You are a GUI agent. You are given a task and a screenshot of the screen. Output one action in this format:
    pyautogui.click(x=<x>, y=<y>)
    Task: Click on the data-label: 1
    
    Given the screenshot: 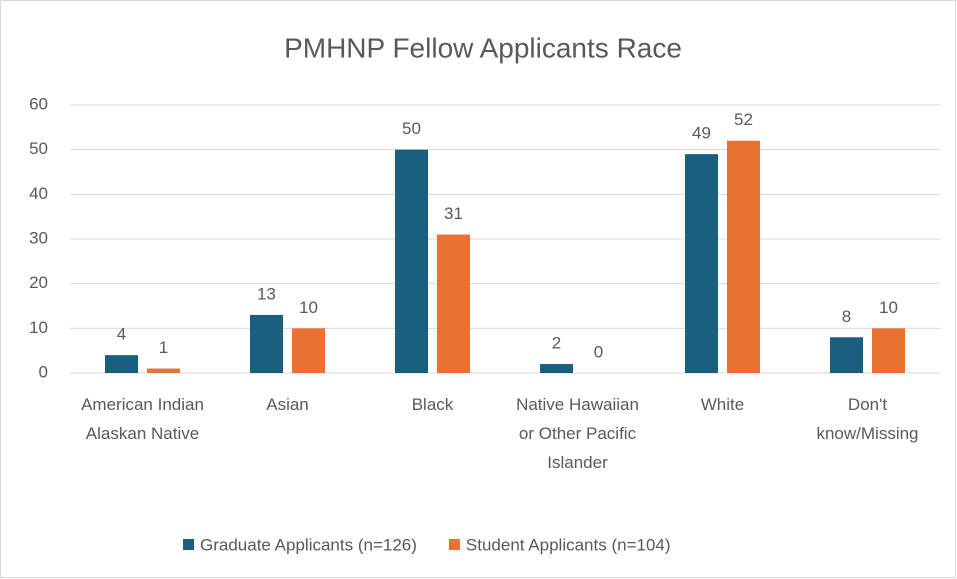 What is the action you would take?
    pyautogui.click(x=163, y=347)
    